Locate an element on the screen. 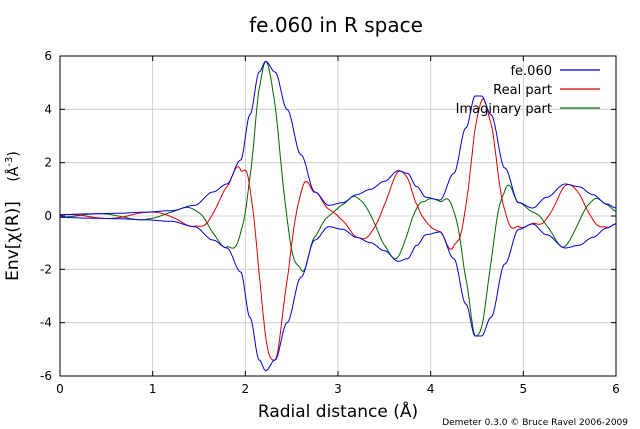 The width and height of the screenshot is (640, 429). x-tick-label: 6 is located at coordinates (616, 389).